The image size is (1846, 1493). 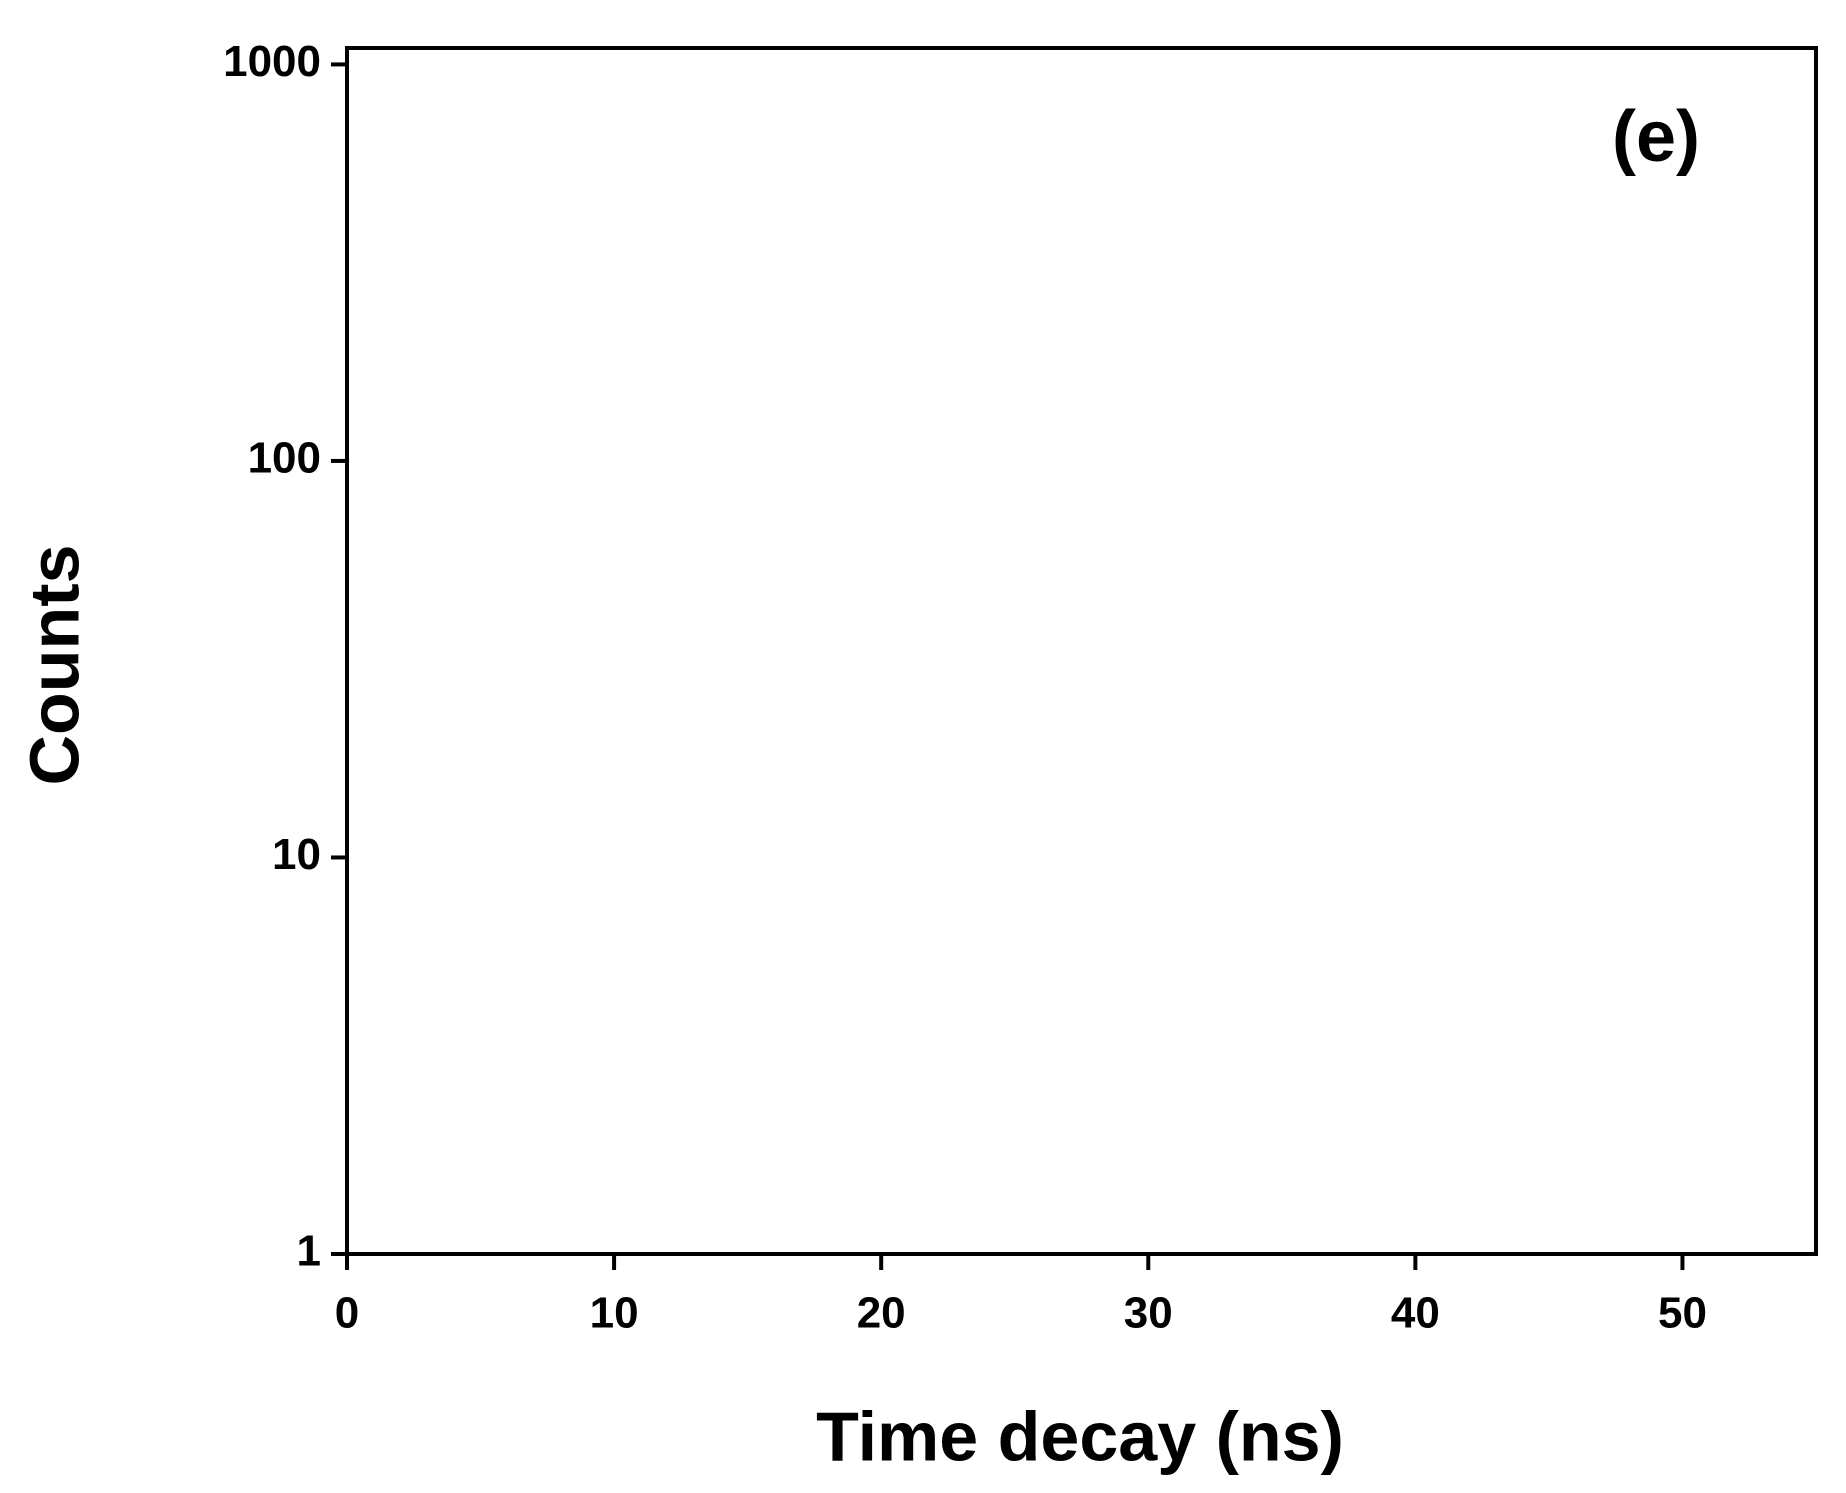 What do you see at coordinates (1682, 1313) in the screenshot?
I see `x-tick-label: 50` at bounding box center [1682, 1313].